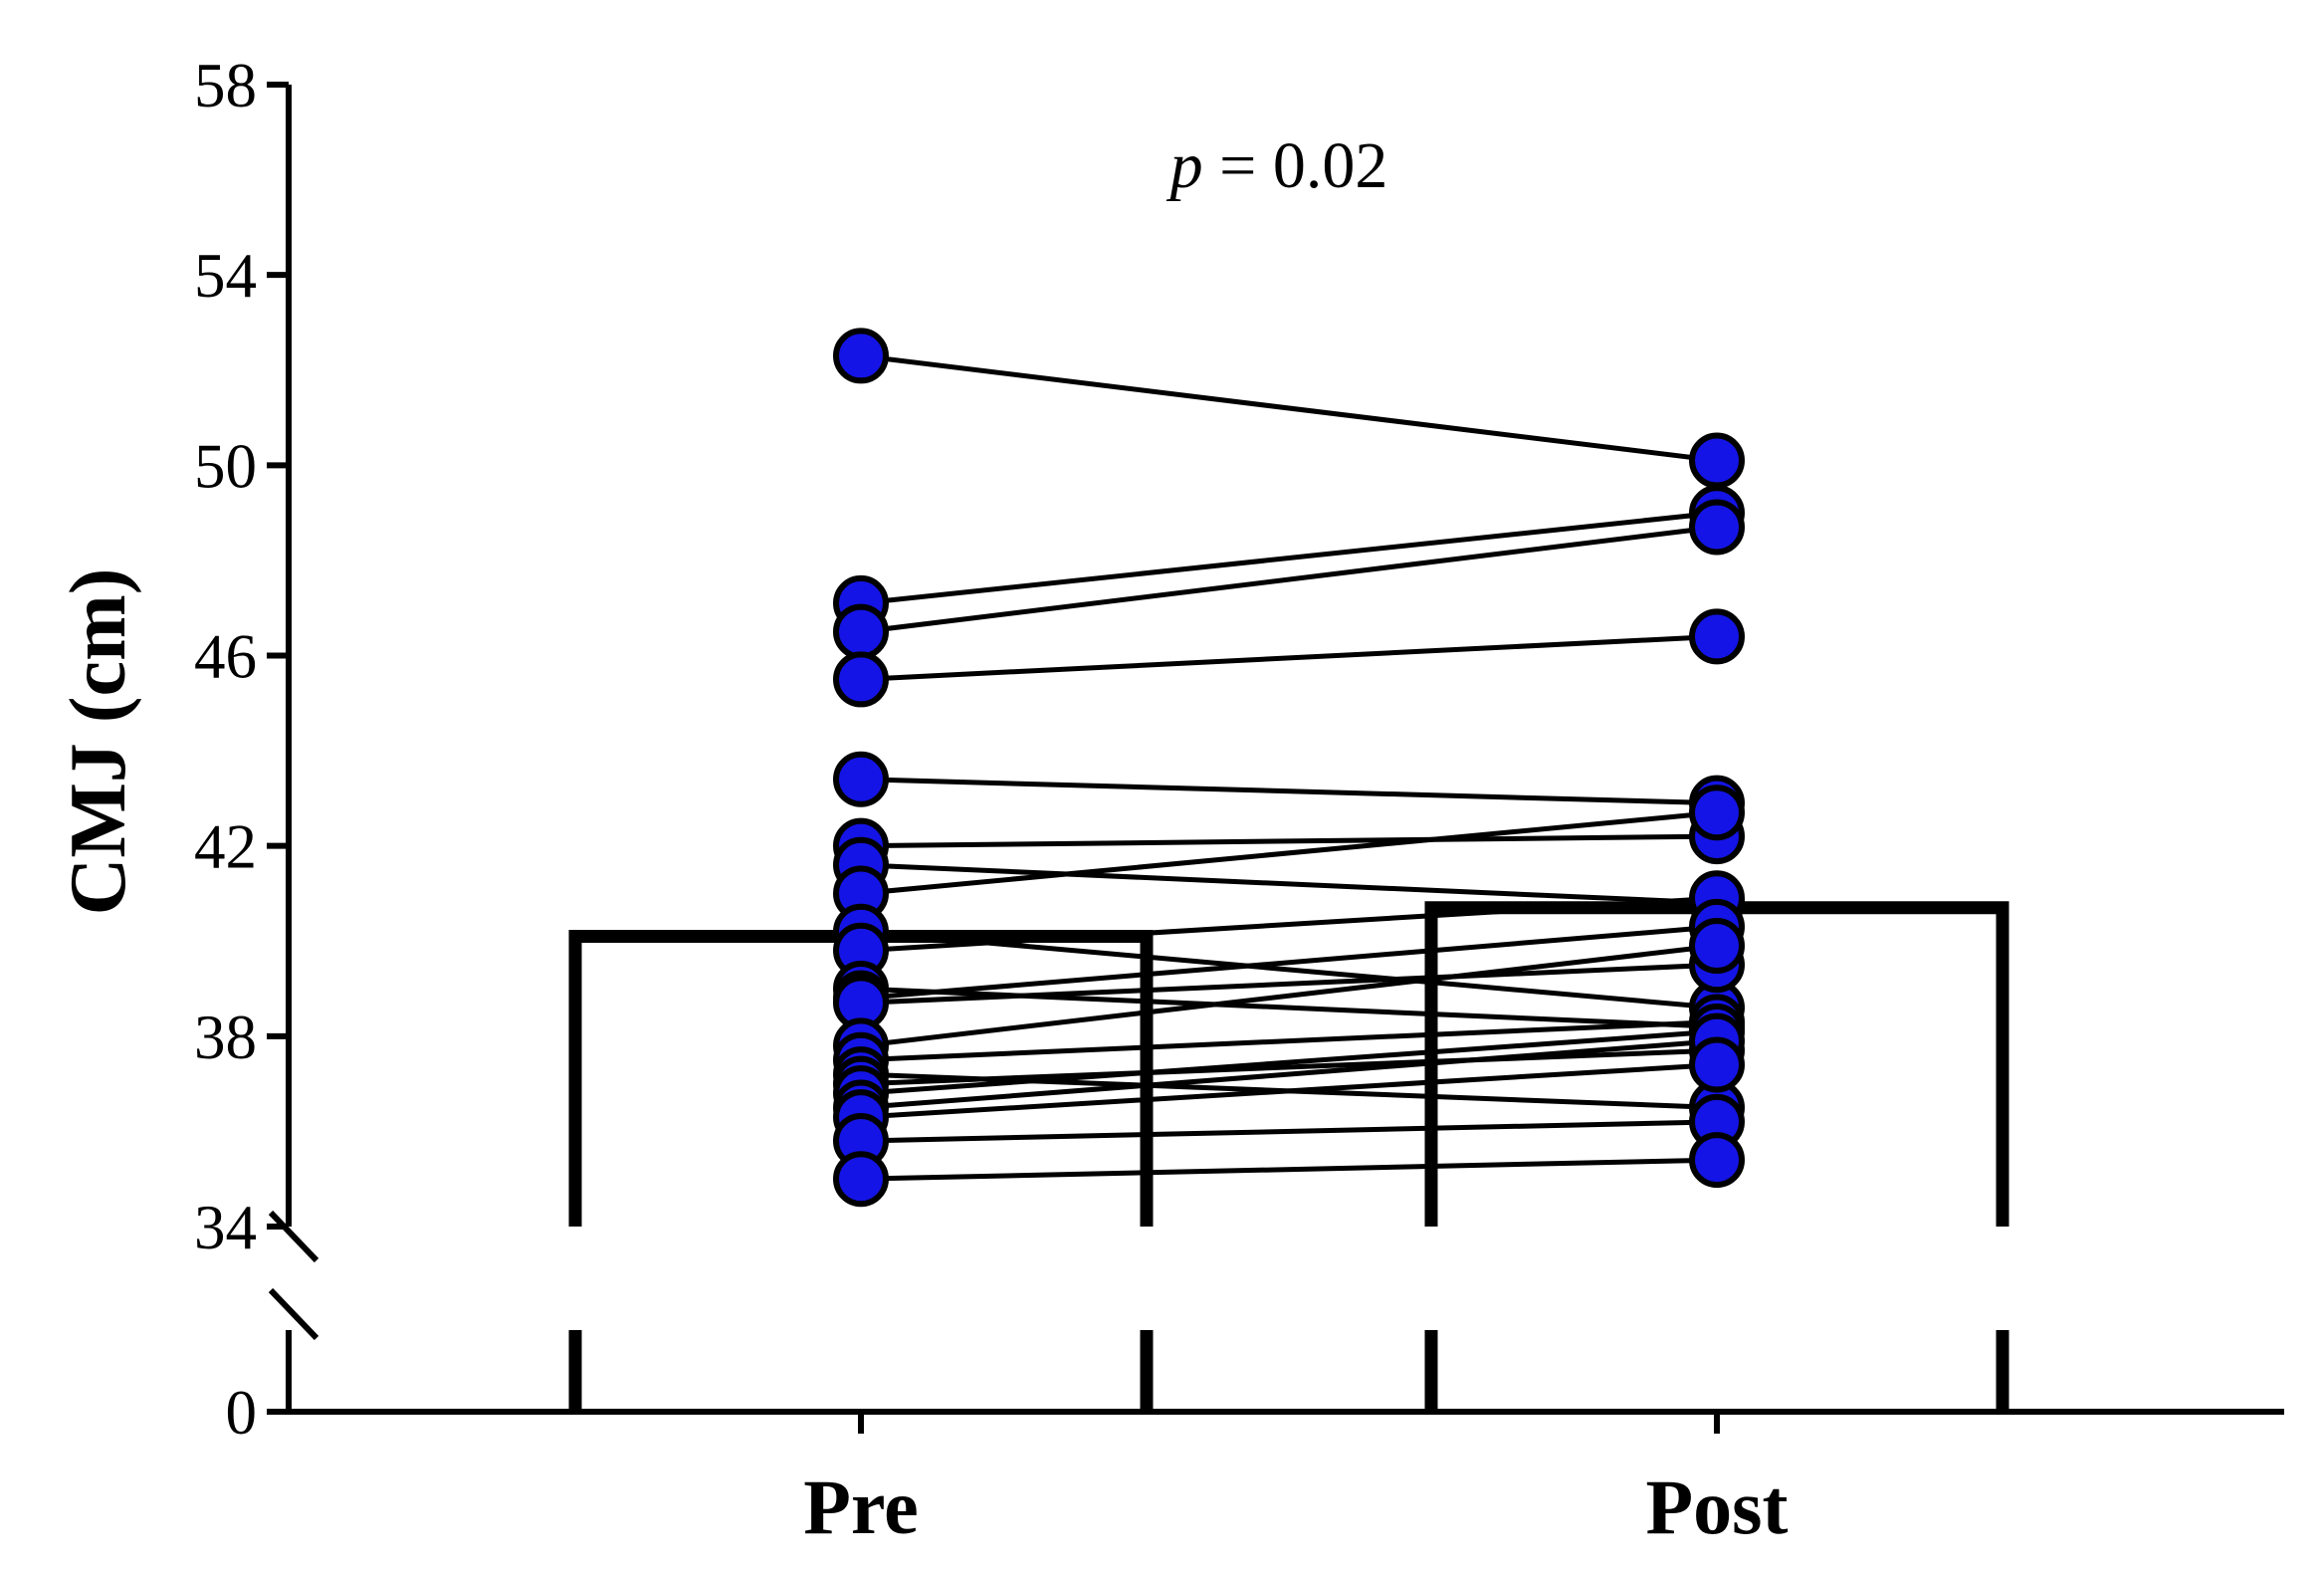  Describe the element at coordinates (242, 1413) in the screenshot. I see `y-tick-label: 0` at that location.